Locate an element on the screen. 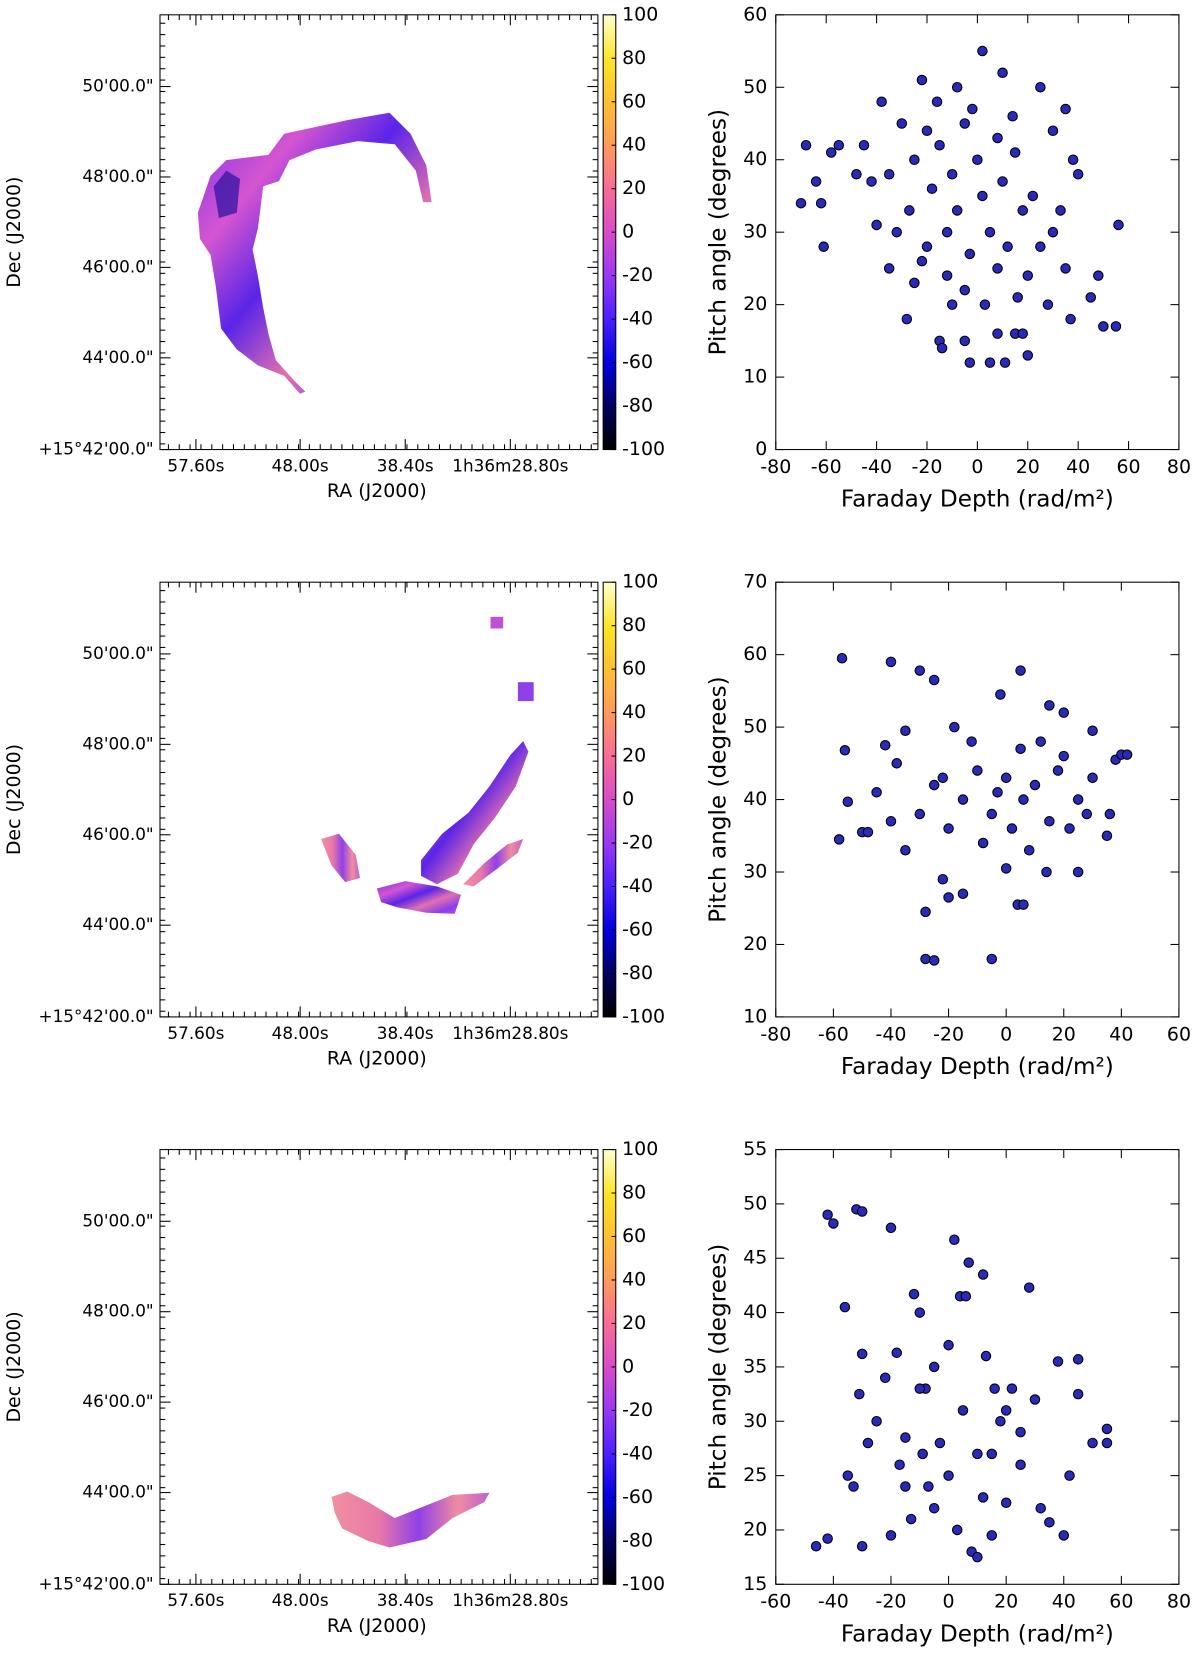 The image size is (1200, 1657). y-tick-label: 46'00.0" is located at coordinates (117, 1401).